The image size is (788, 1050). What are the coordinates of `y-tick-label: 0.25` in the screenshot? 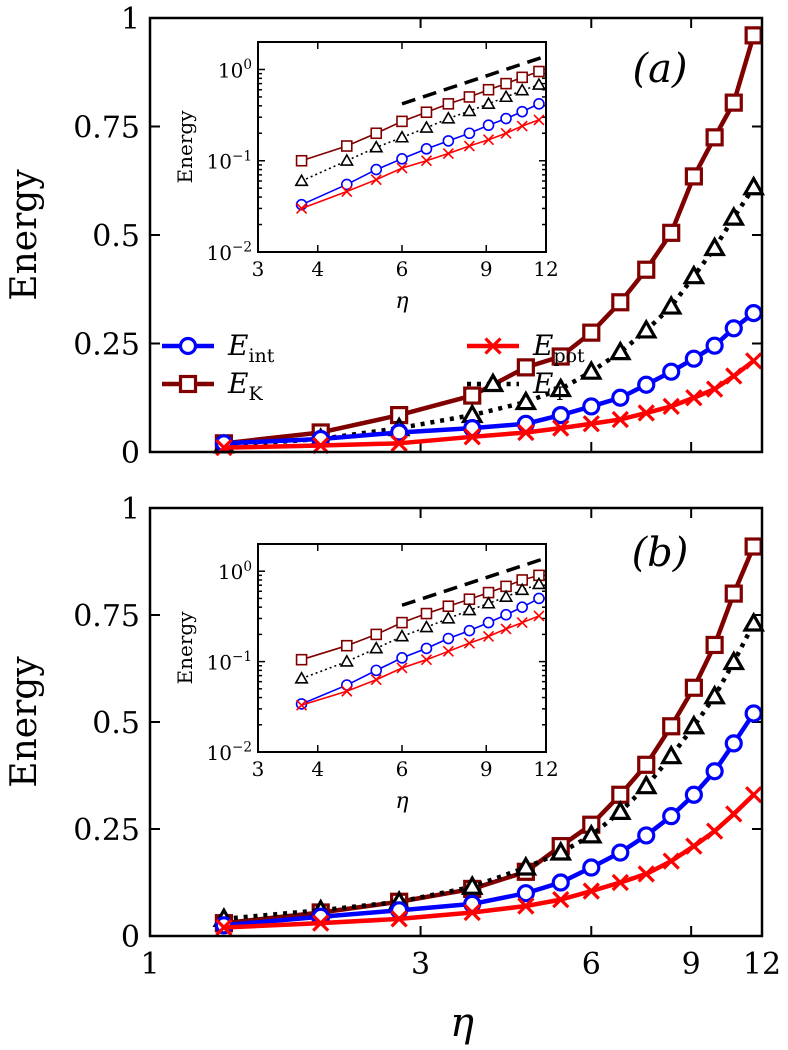 It's located at (106, 830).